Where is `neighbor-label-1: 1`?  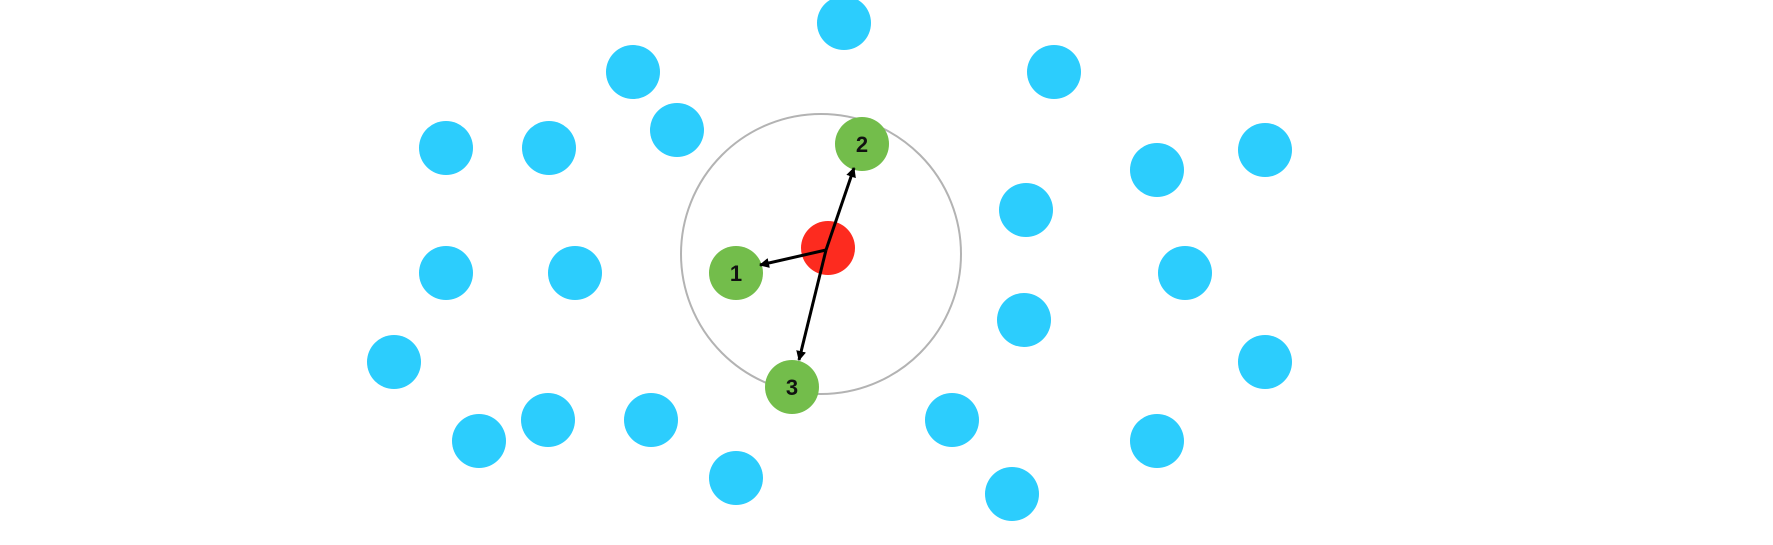 neighbor-label-1: 1 is located at coordinates (736, 273).